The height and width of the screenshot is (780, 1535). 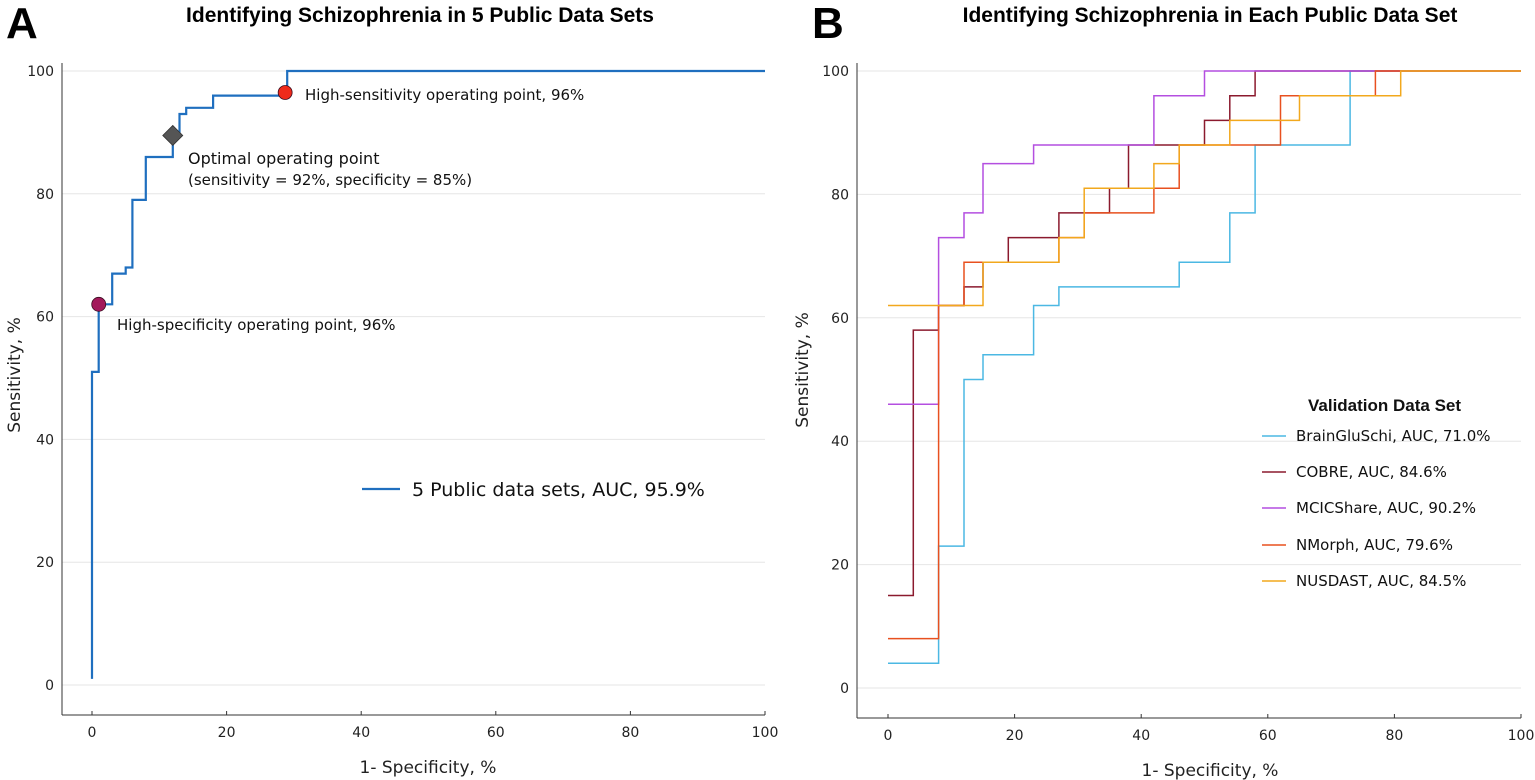 What do you see at coordinates (765, 733) in the screenshot?
I see `chart-a-xtick-100: 100` at bounding box center [765, 733].